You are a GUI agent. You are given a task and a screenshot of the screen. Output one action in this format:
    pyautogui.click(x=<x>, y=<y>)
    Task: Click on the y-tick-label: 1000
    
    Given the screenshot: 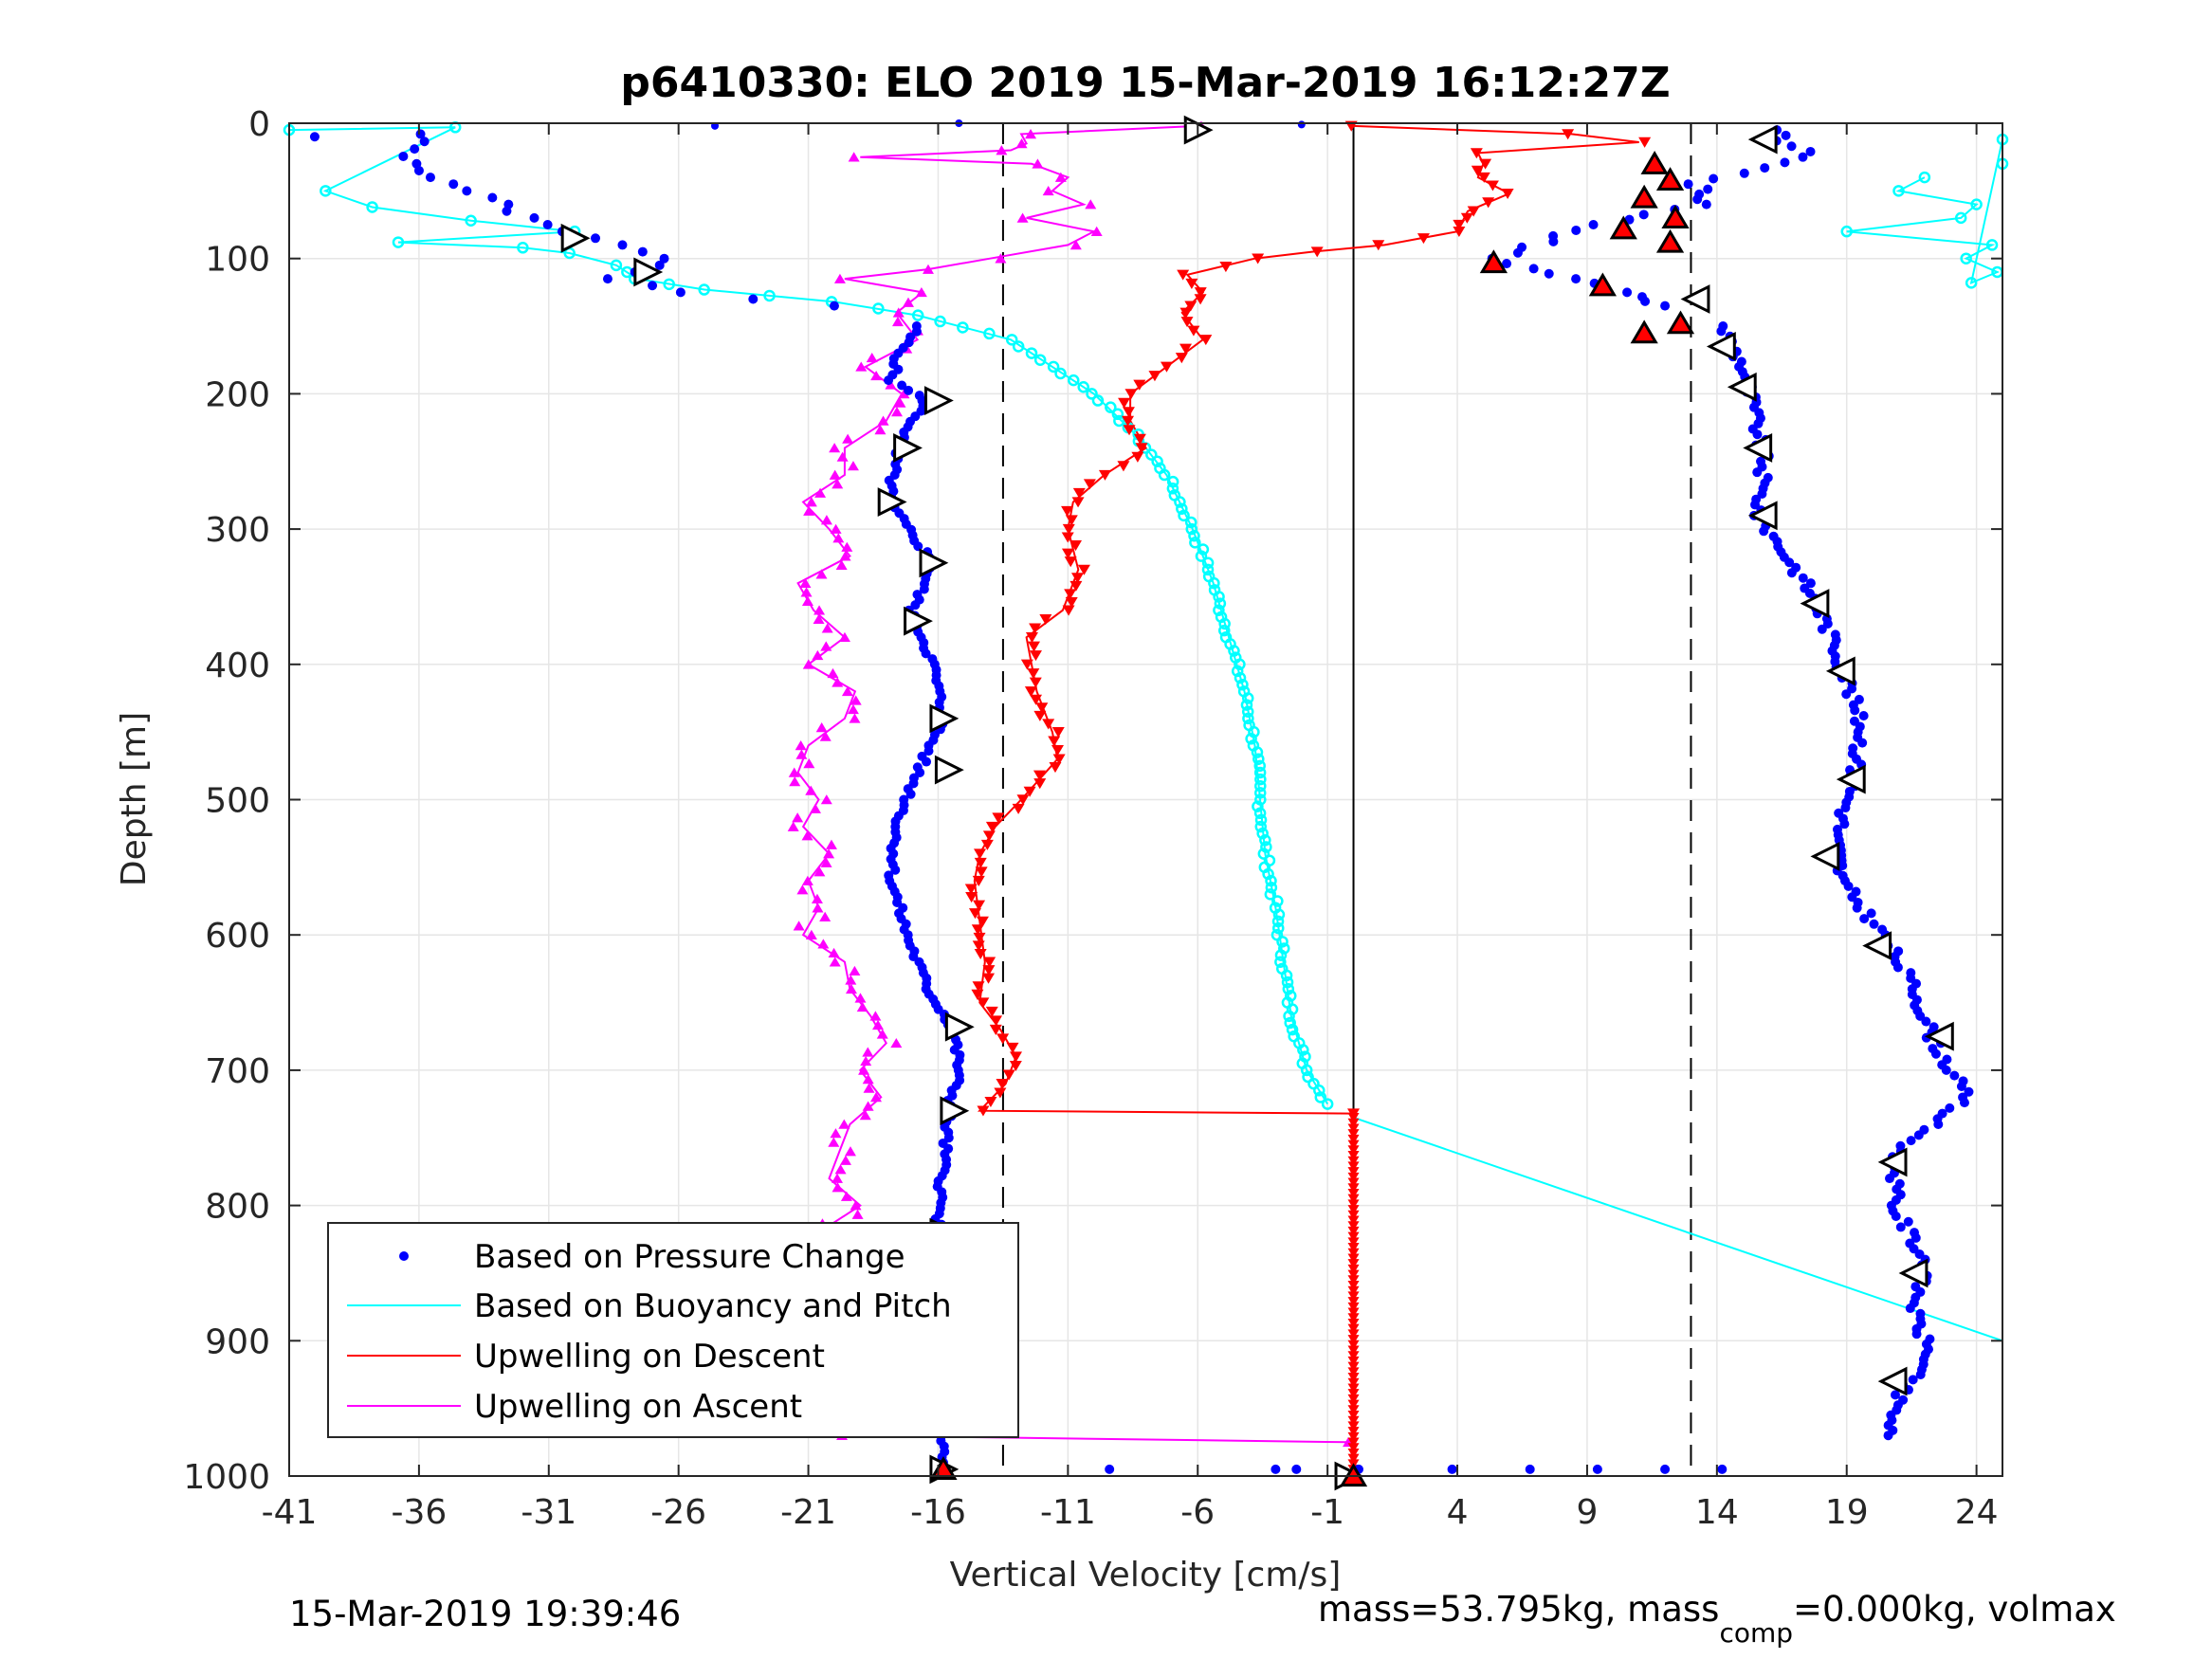 What is the action you would take?
    pyautogui.click(x=226, y=1477)
    